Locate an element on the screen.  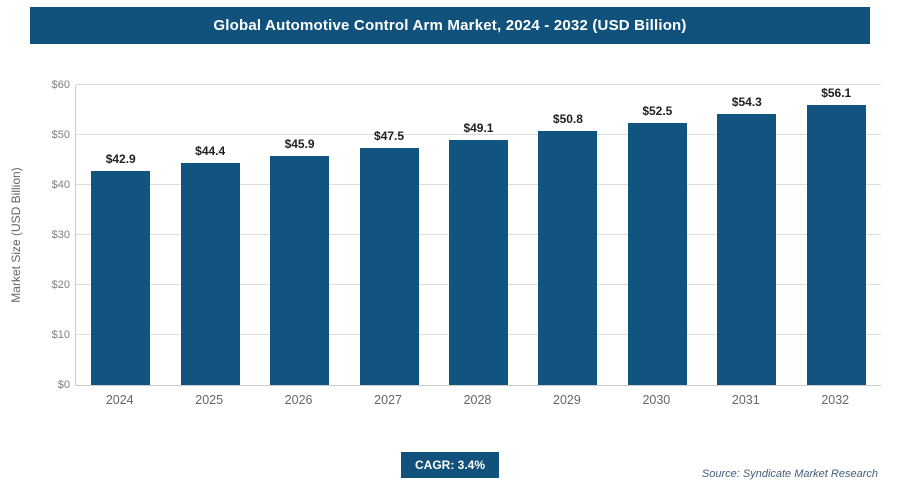
y-tick-label: $0 is located at coordinates (63, 385).